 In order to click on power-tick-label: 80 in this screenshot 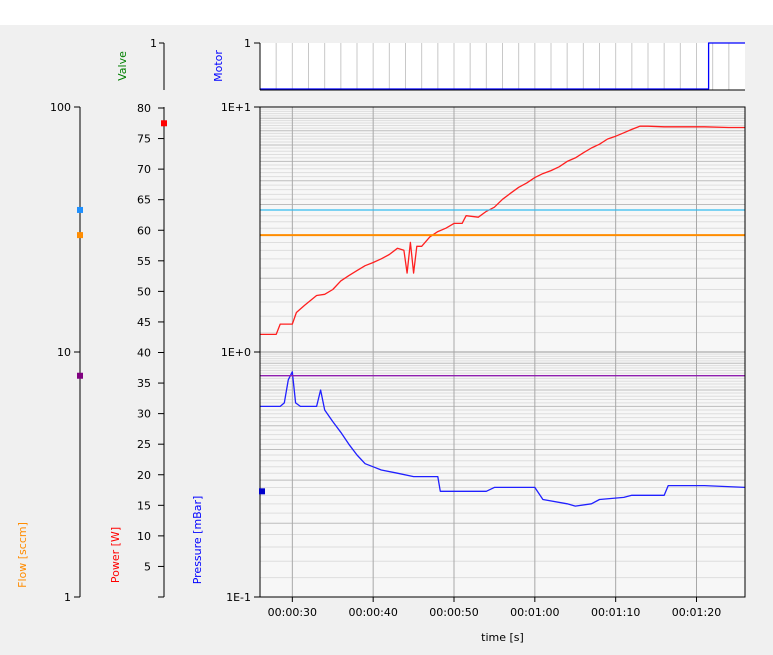, I will do `click(144, 108)`.